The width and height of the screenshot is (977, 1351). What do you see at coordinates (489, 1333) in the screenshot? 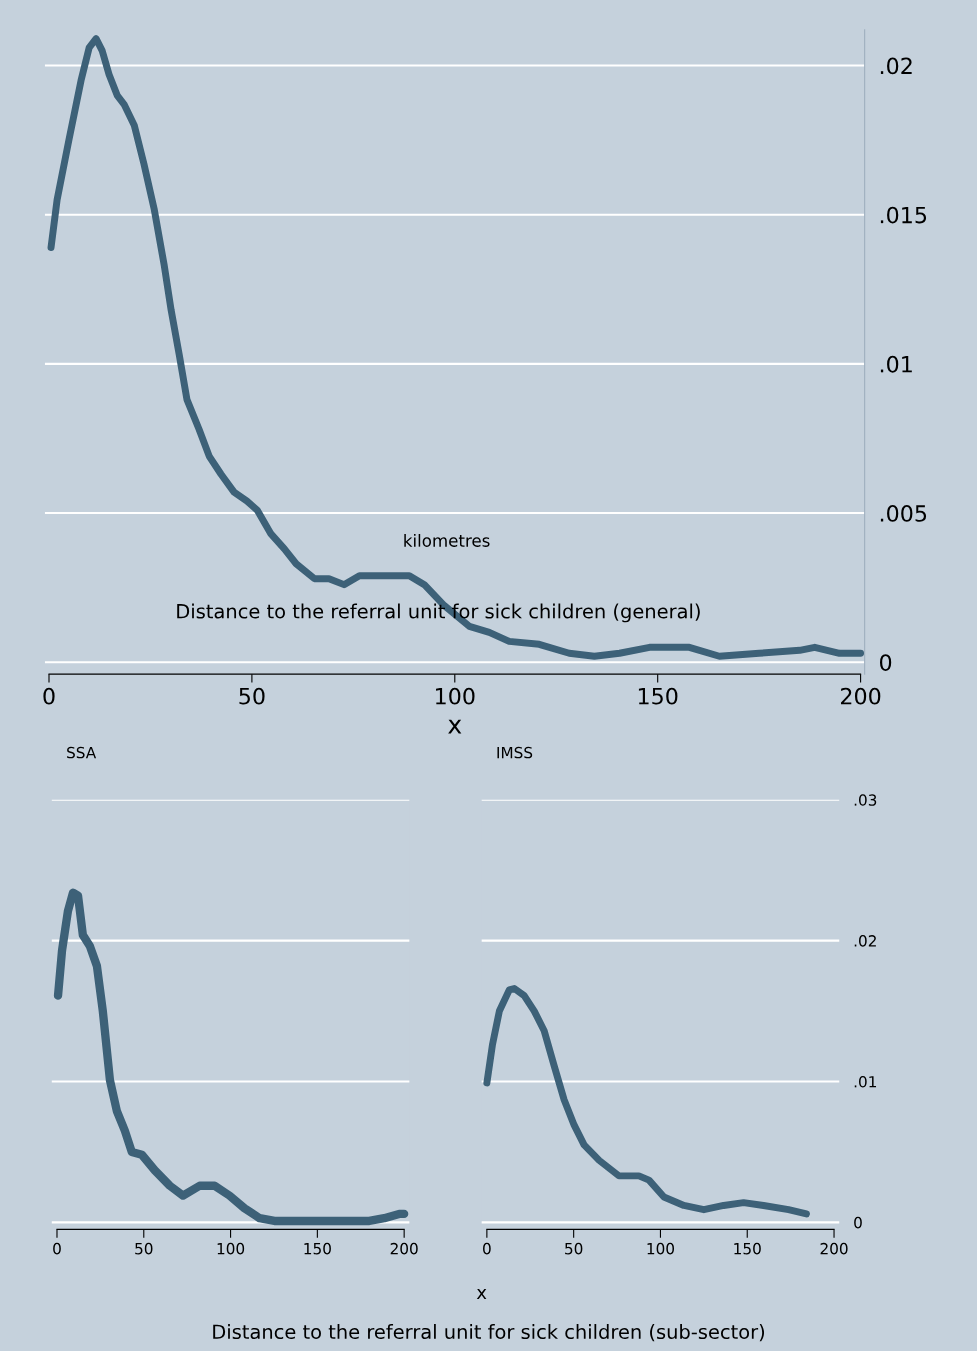
I see `text: Distance to the referral unit for sick children (sub-sector)` at bounding box center [489, 1333].